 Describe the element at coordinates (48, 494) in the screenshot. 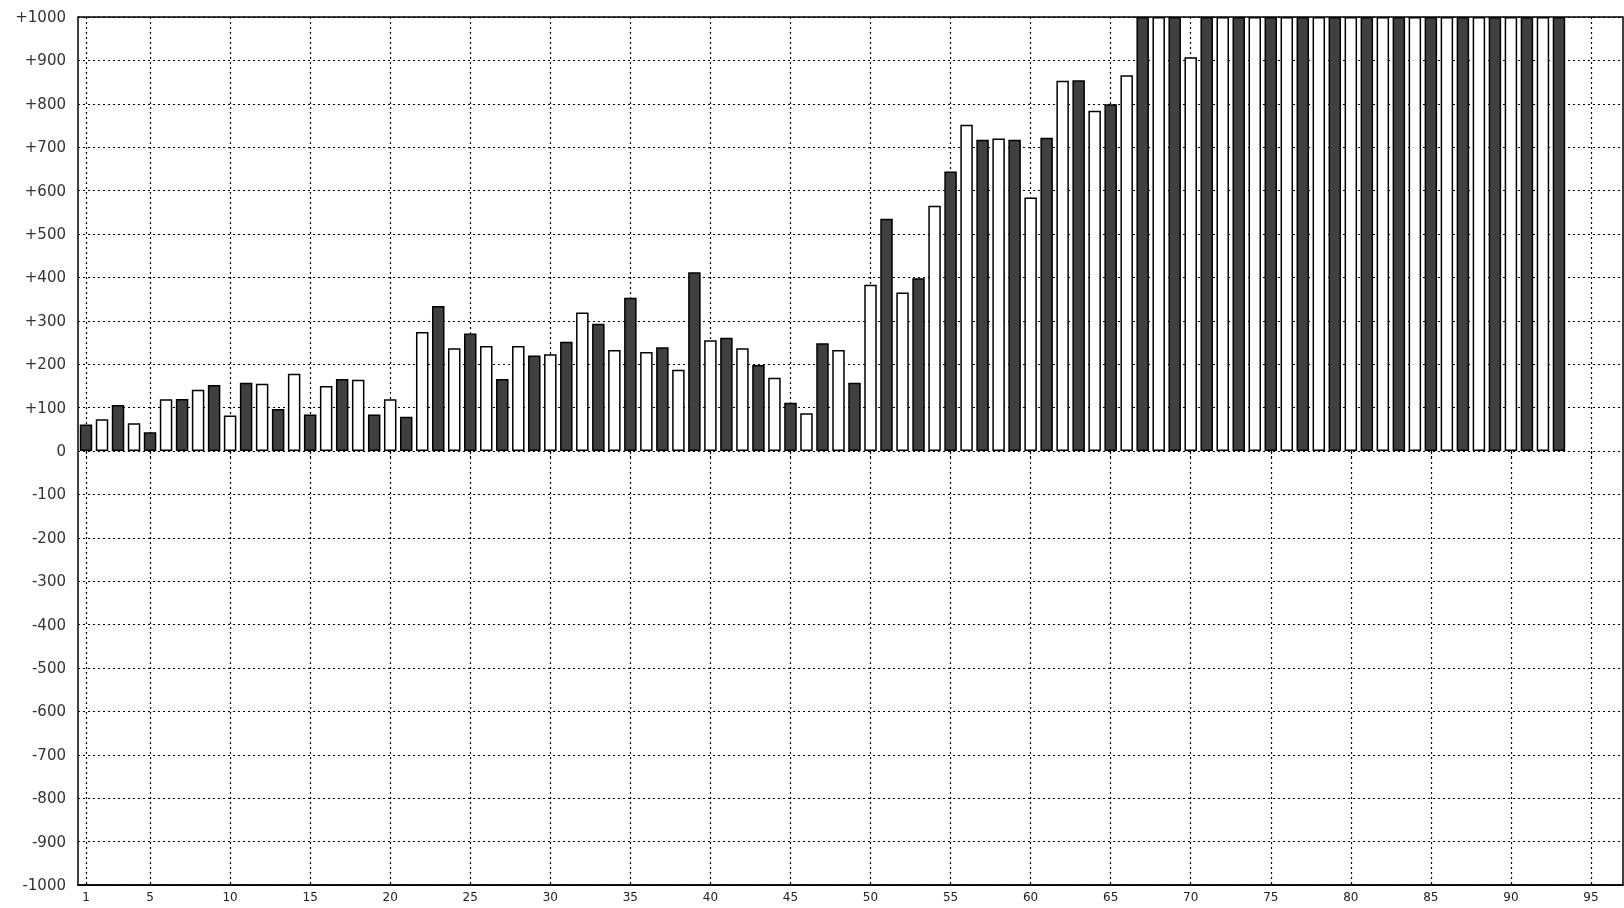

I see `y-tick-label: -100` at that location.